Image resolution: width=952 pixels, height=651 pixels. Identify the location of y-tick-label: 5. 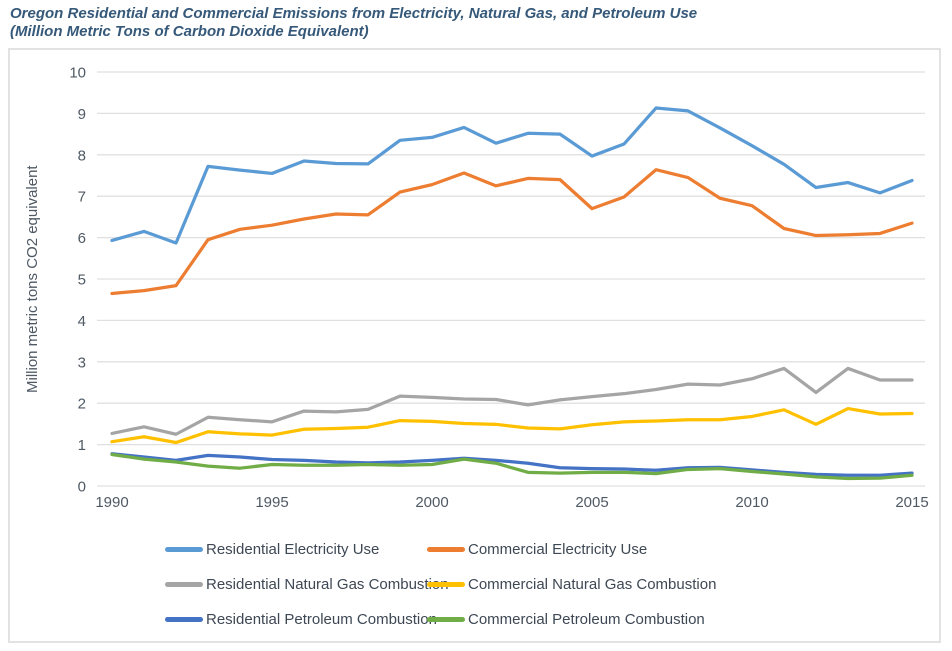
(82, 280).